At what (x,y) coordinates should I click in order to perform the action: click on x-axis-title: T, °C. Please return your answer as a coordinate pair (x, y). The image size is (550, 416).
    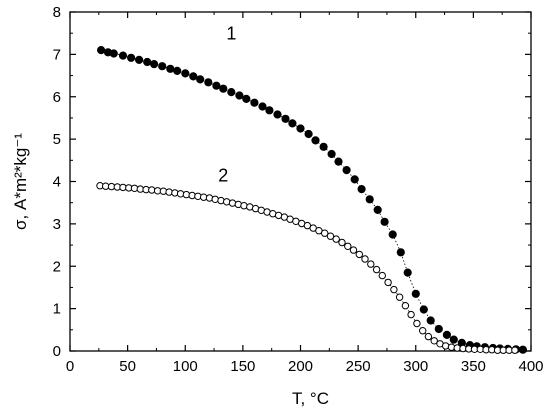
    Looking at the image, I should click on (310, 398).